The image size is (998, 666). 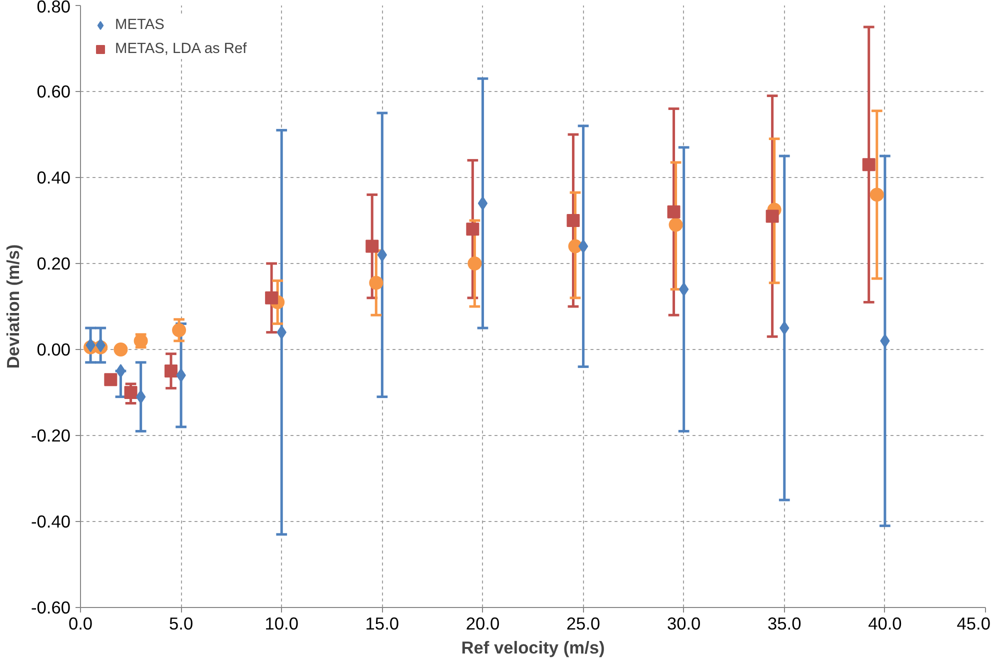 What do you see at coordinates (583, 624) in the screenshot?
I see `x-tick-label: 25.0` at bounding box center [583, 624].